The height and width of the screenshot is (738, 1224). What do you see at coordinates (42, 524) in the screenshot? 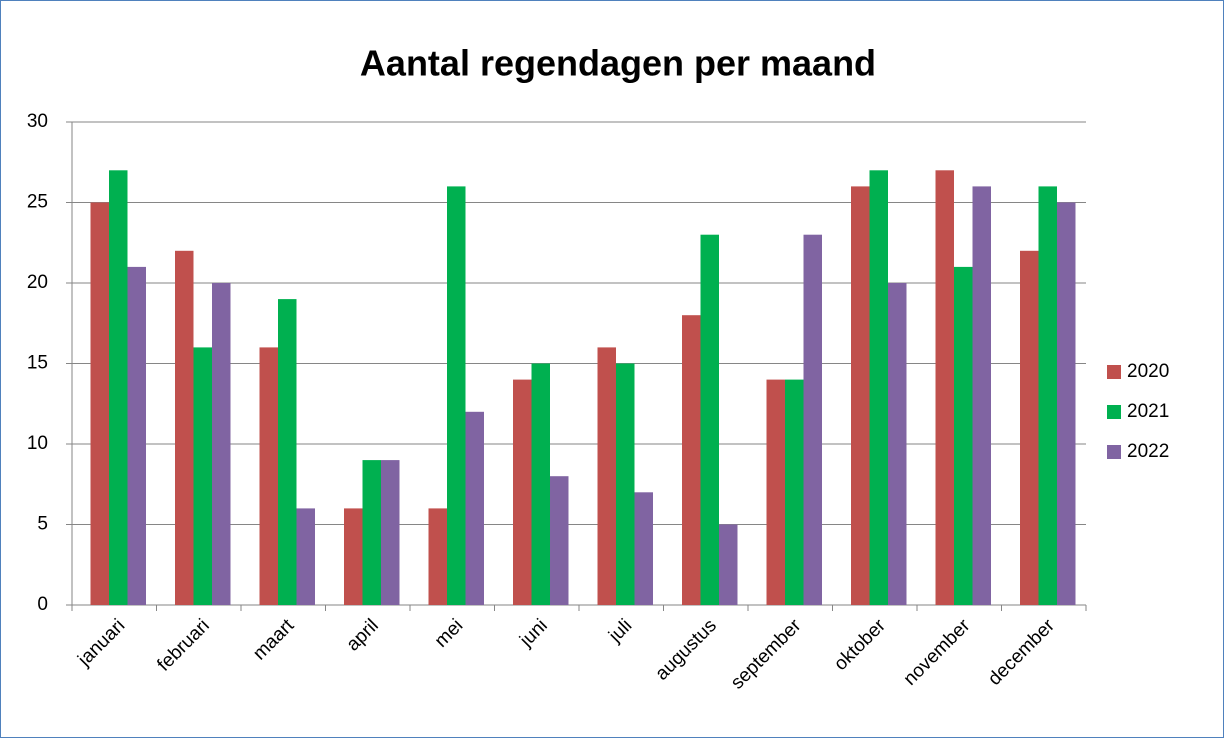
I see `y-tick-label: 5` at bounding box center [42, 524].